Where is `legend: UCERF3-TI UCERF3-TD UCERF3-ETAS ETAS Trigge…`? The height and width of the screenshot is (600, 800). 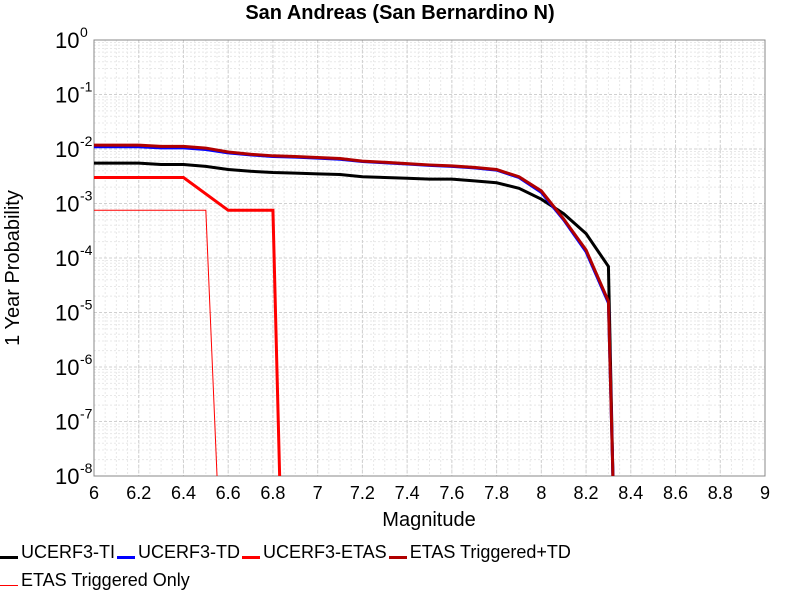 legend: UCERF3-TI UCERF3-TD UCERF3-ETAS ETAS Trigge… is located at coordinates (400, 566).